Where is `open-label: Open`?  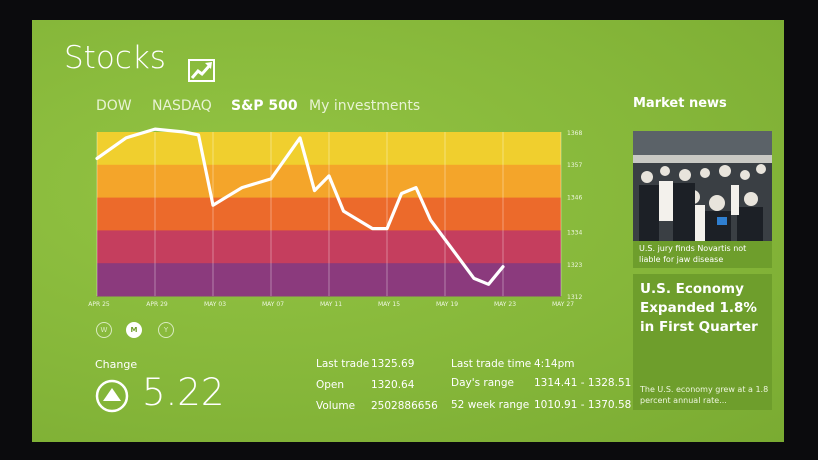
open-label: Open is located at coordinates (330, 385).